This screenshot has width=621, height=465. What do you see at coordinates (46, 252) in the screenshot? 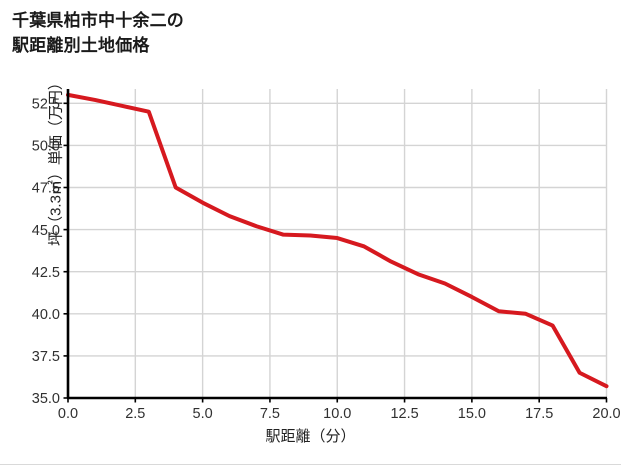
I see `y-tick-labels-group: 35.0 37.5 40.0 42.5 45.0 47.5 50.0 52.5` at bounding box center [46, 252].